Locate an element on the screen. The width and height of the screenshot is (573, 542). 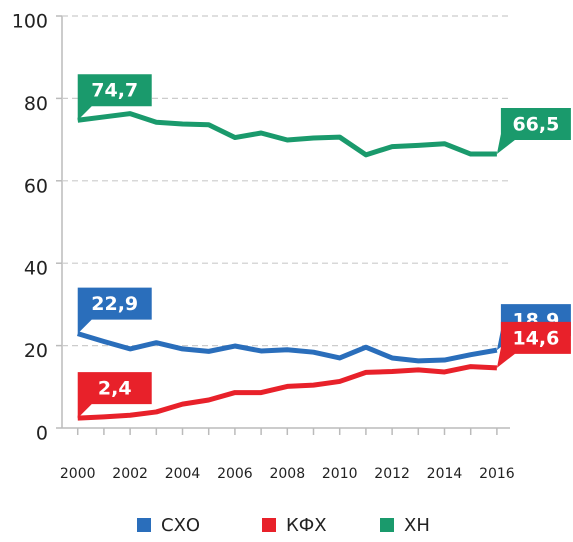
data-label: 22,9 is located at coordinates (114, 304).